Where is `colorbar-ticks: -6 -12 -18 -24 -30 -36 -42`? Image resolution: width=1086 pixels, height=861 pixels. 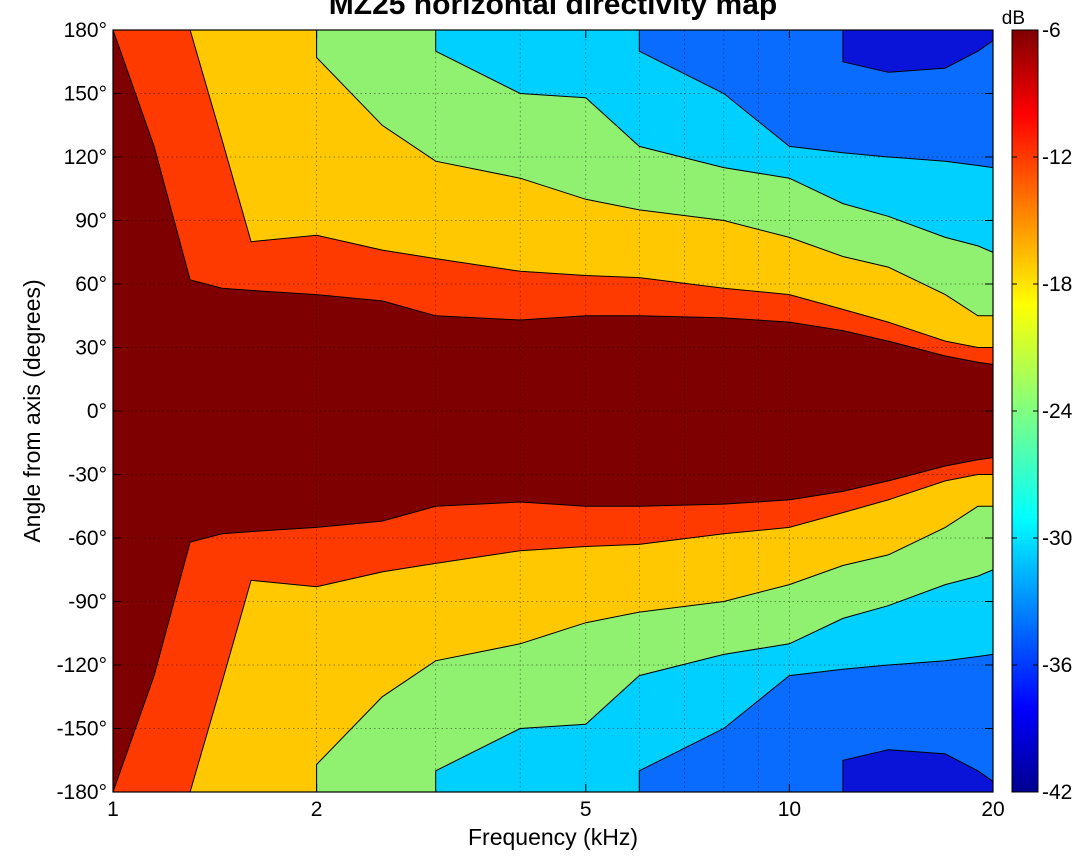 colorbar-ticks: -6 -12 -18 -24 -30 -36 -42 is located at coordinates (1042, 411).